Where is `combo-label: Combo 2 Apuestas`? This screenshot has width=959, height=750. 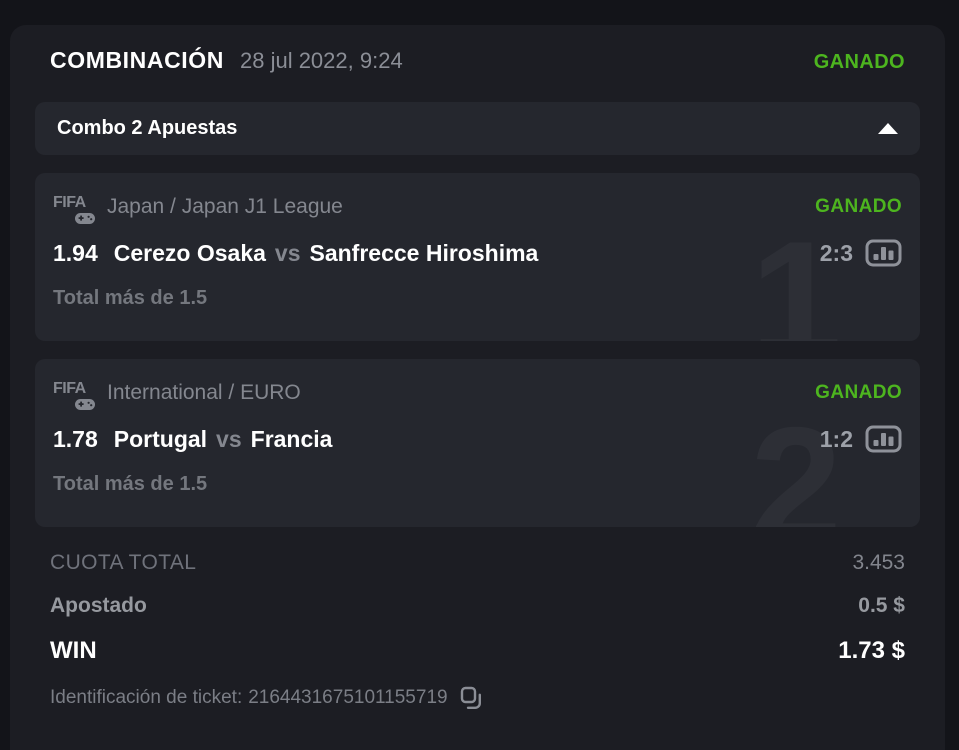 combo-label: Combo 2 Apuestas is located at coordinates (147, 128).